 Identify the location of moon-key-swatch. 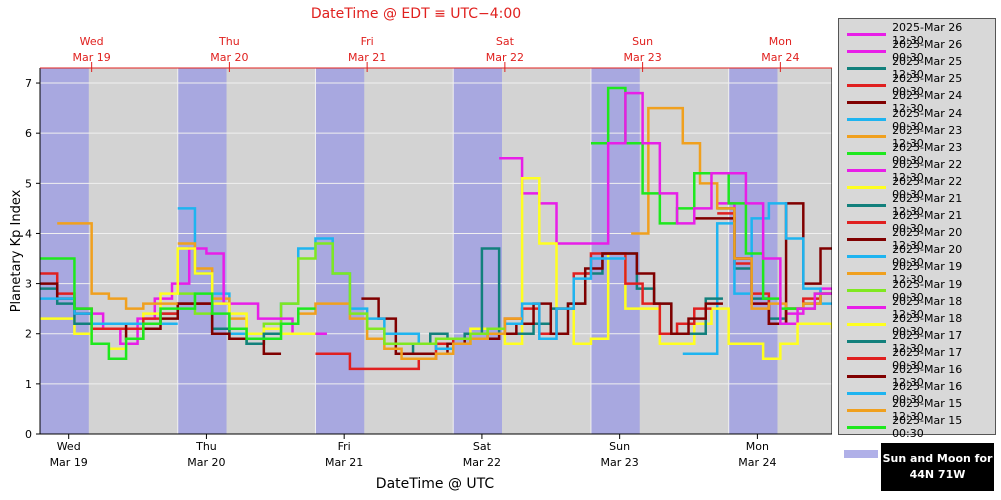
(861, 469).